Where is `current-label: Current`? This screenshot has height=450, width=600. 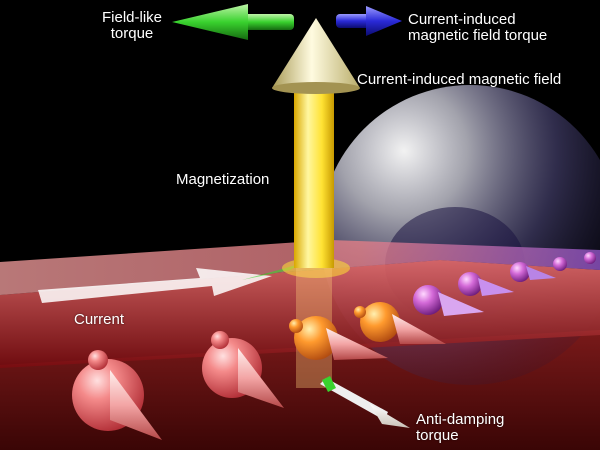 current-label: Current is located at coordinates (99, 319).